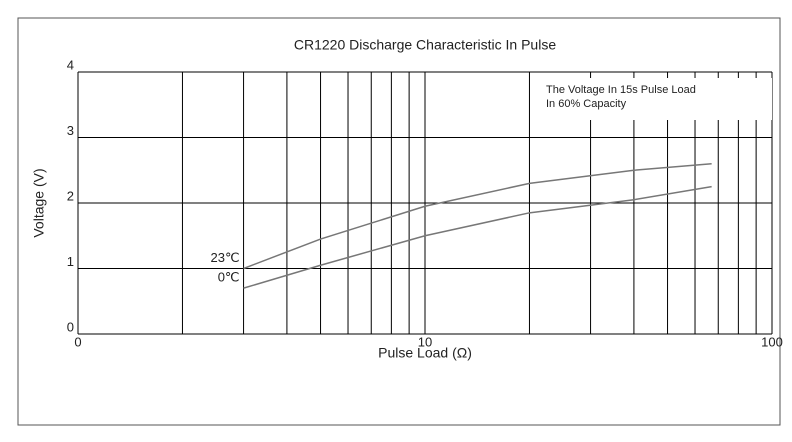 The image size is (792, 442). What do you see at coordinates (586, 104) in the screenshot?
I see `annotation: In 60% Capacity` at bounding box center [586, 104].